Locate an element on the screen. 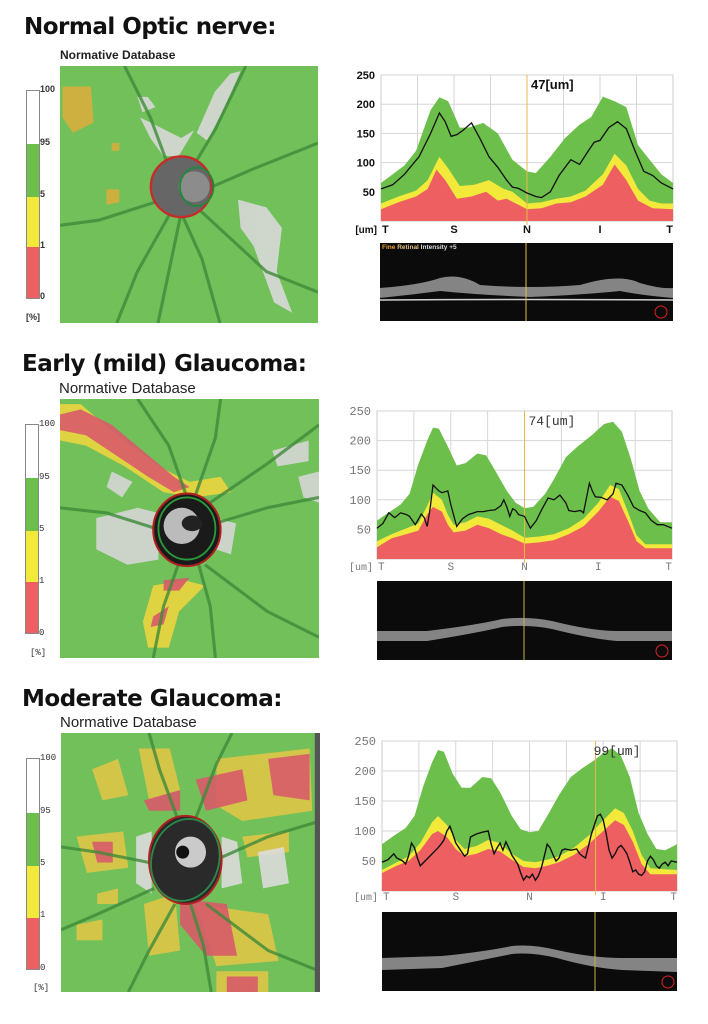 The height and width of the screenshot is (1024, 708). oct-label-intensity: Intensity +5 is located at coordinates (438, 247).